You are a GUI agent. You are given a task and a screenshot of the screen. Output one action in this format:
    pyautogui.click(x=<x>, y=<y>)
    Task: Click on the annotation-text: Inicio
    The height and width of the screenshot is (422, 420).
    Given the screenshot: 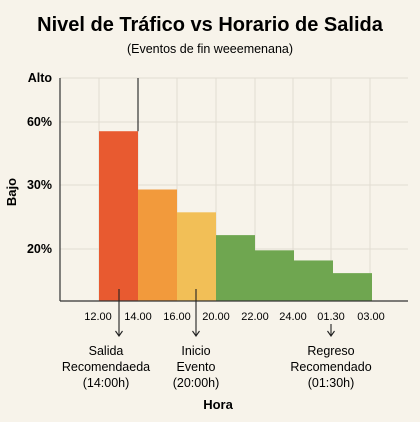 What is the action you would take?
    pyautogui.click(x=195, y=351)
    